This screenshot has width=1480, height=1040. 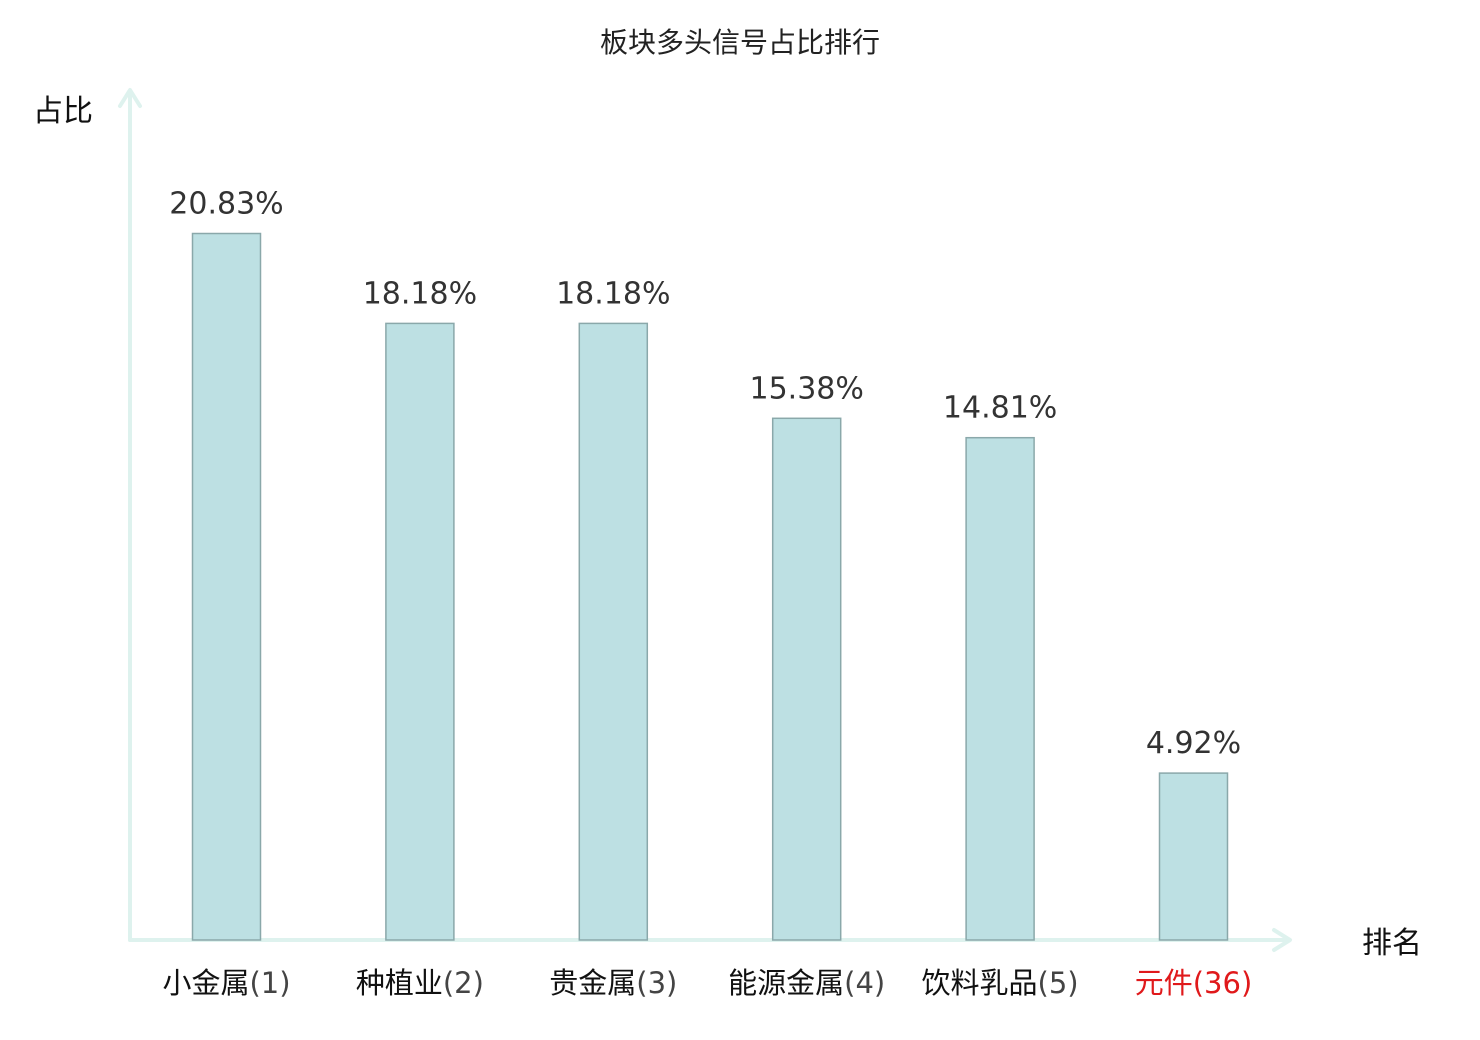 What do you see at coordinates (740, 42) in the screenshot?
I see `chart-title: 板块多头信号占比排行` at bounding box center [740, 42].